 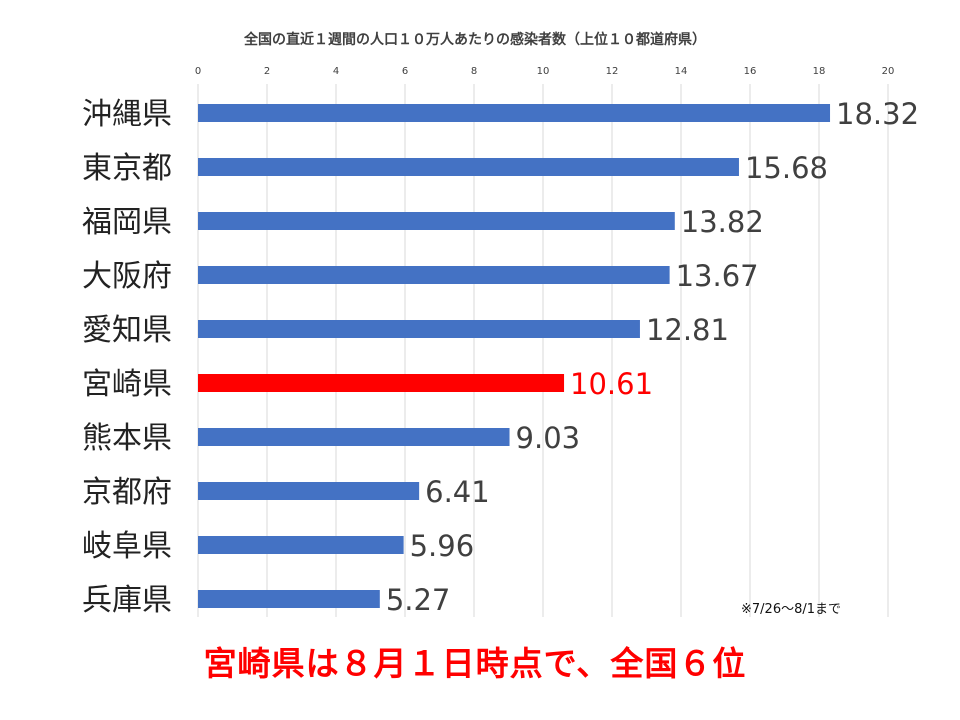 What do you see at coordinates (127, 546) in the screenshot?
I see `category-label: 岐阜県` at bounding box center [127, 546].